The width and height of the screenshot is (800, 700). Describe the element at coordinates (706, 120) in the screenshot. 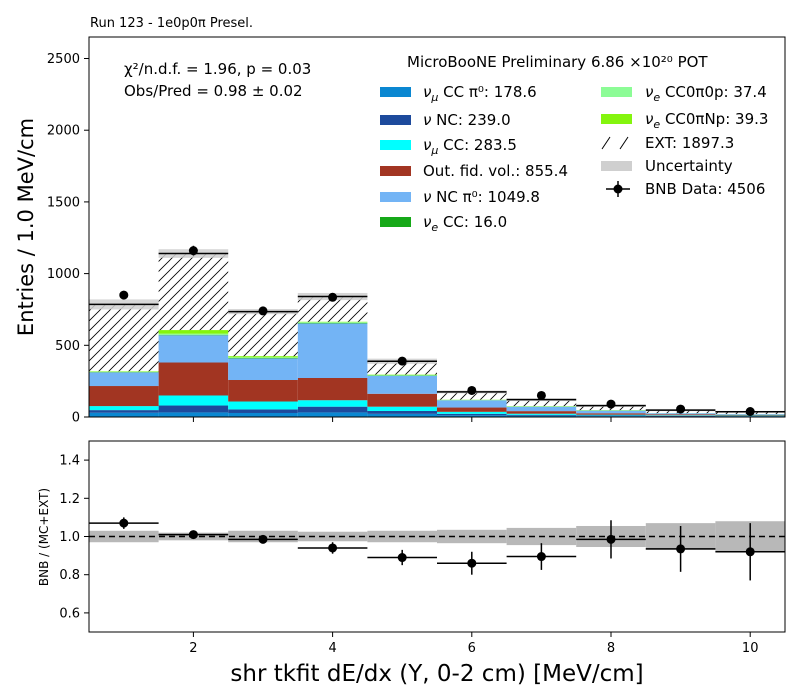

I see `svg-text: νe CC0πNp: 39.3` at that location.